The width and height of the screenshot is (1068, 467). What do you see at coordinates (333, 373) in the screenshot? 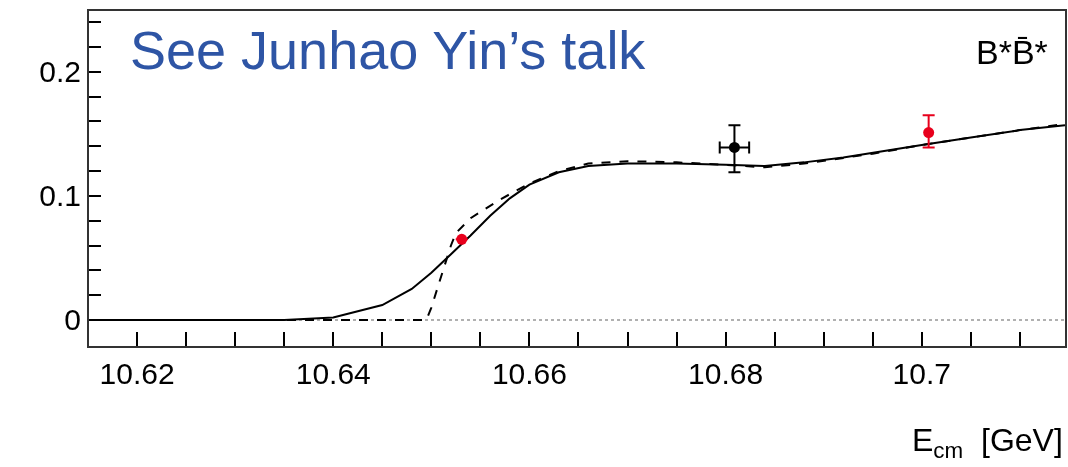
I see `x-tick-label: 10.64` at bounding box center [333, 373].